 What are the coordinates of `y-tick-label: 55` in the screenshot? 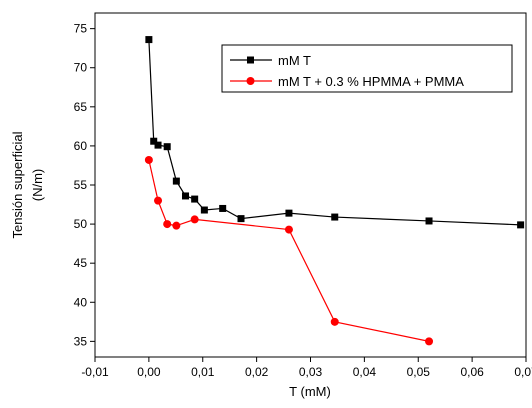 It's located at (81, 185).